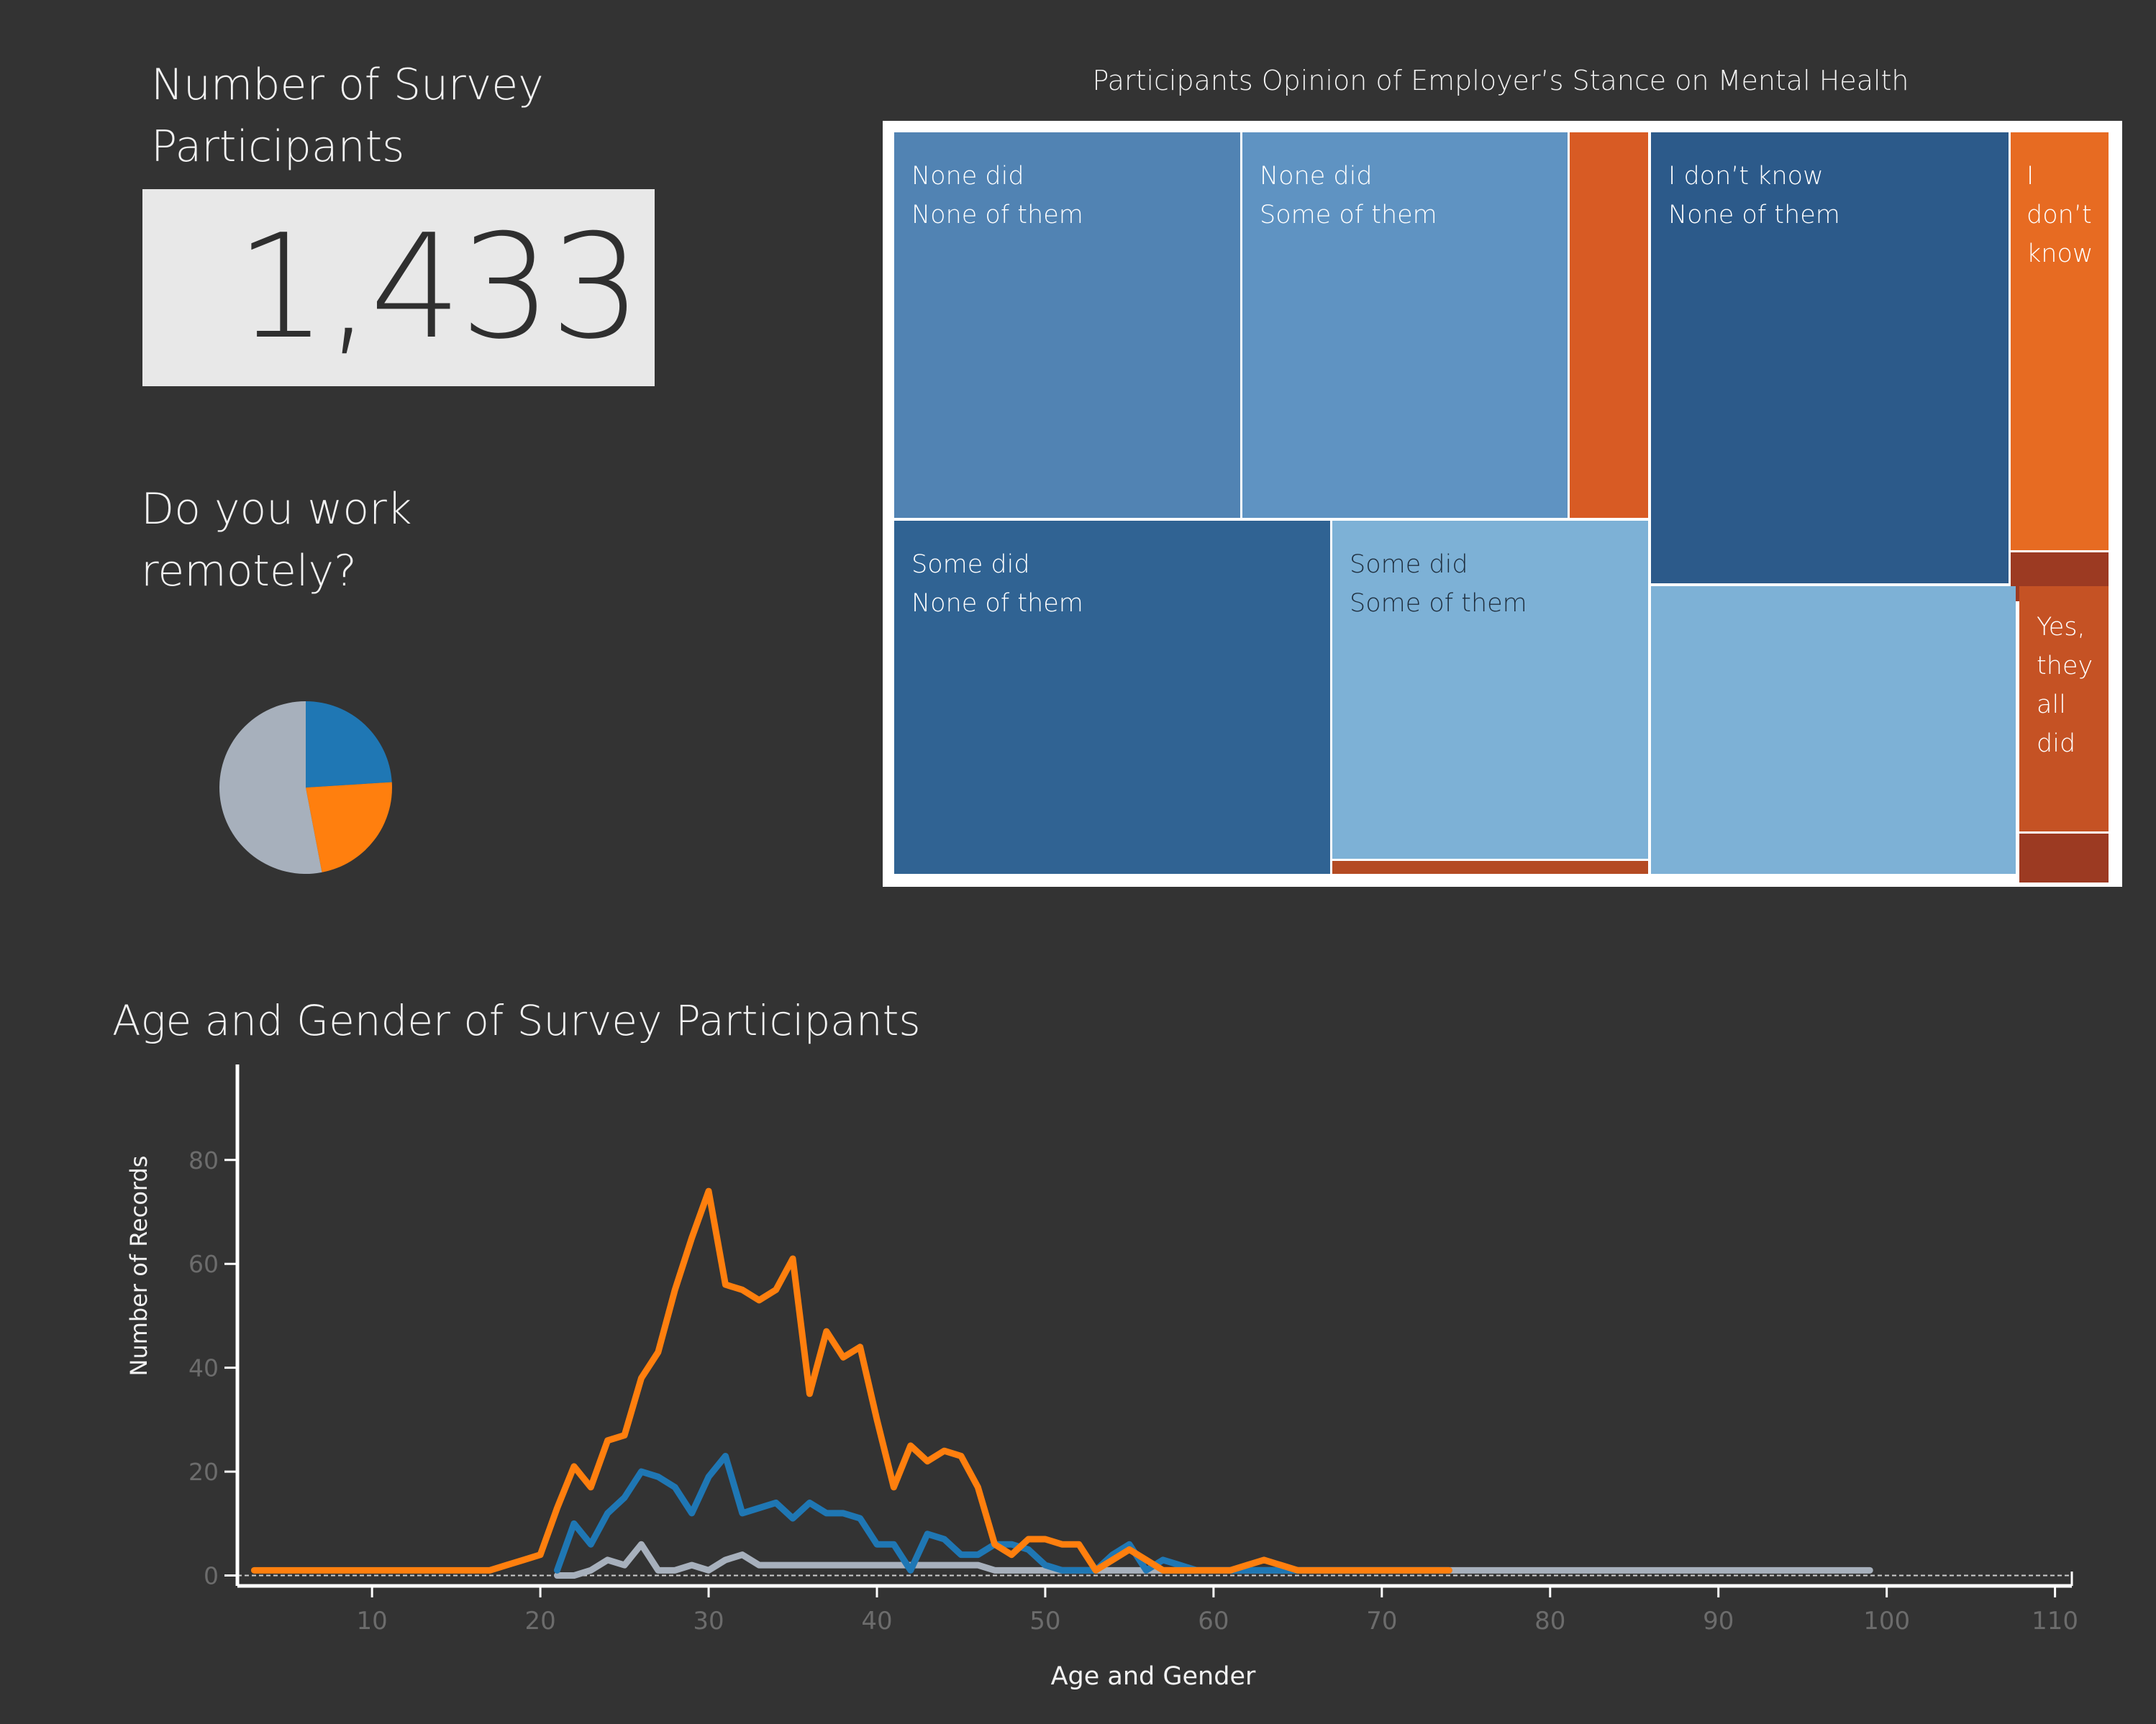 This screenshot has height=1724, width=2156. What do you see at coordinates (276, 509) in the screenshot?
I see `remote-title-line1: Do you work` at bounding box center [276, 509].